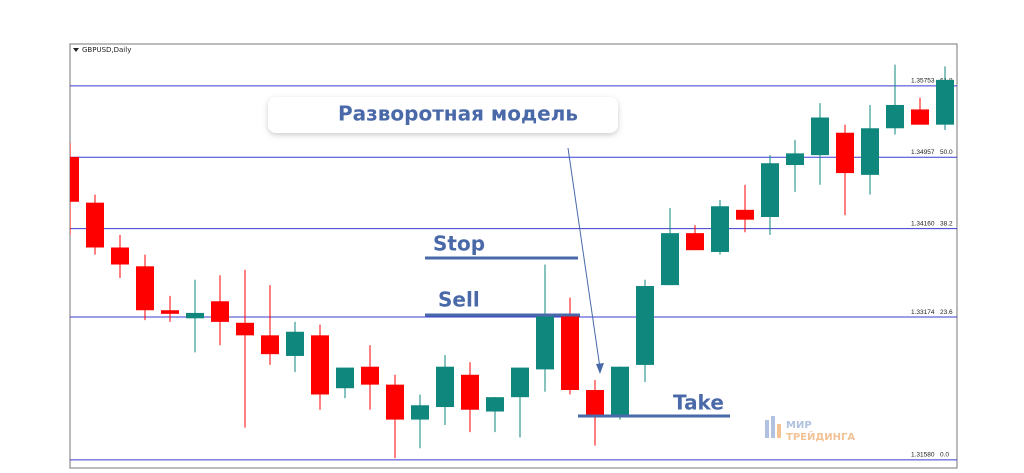 Image resolution: width=1024 pixels, height=473 pixels. What do you see at coordinates (946, 312) in the screenshot?
I see `level-ratio: 23.6` at bounding box center [946, 312].